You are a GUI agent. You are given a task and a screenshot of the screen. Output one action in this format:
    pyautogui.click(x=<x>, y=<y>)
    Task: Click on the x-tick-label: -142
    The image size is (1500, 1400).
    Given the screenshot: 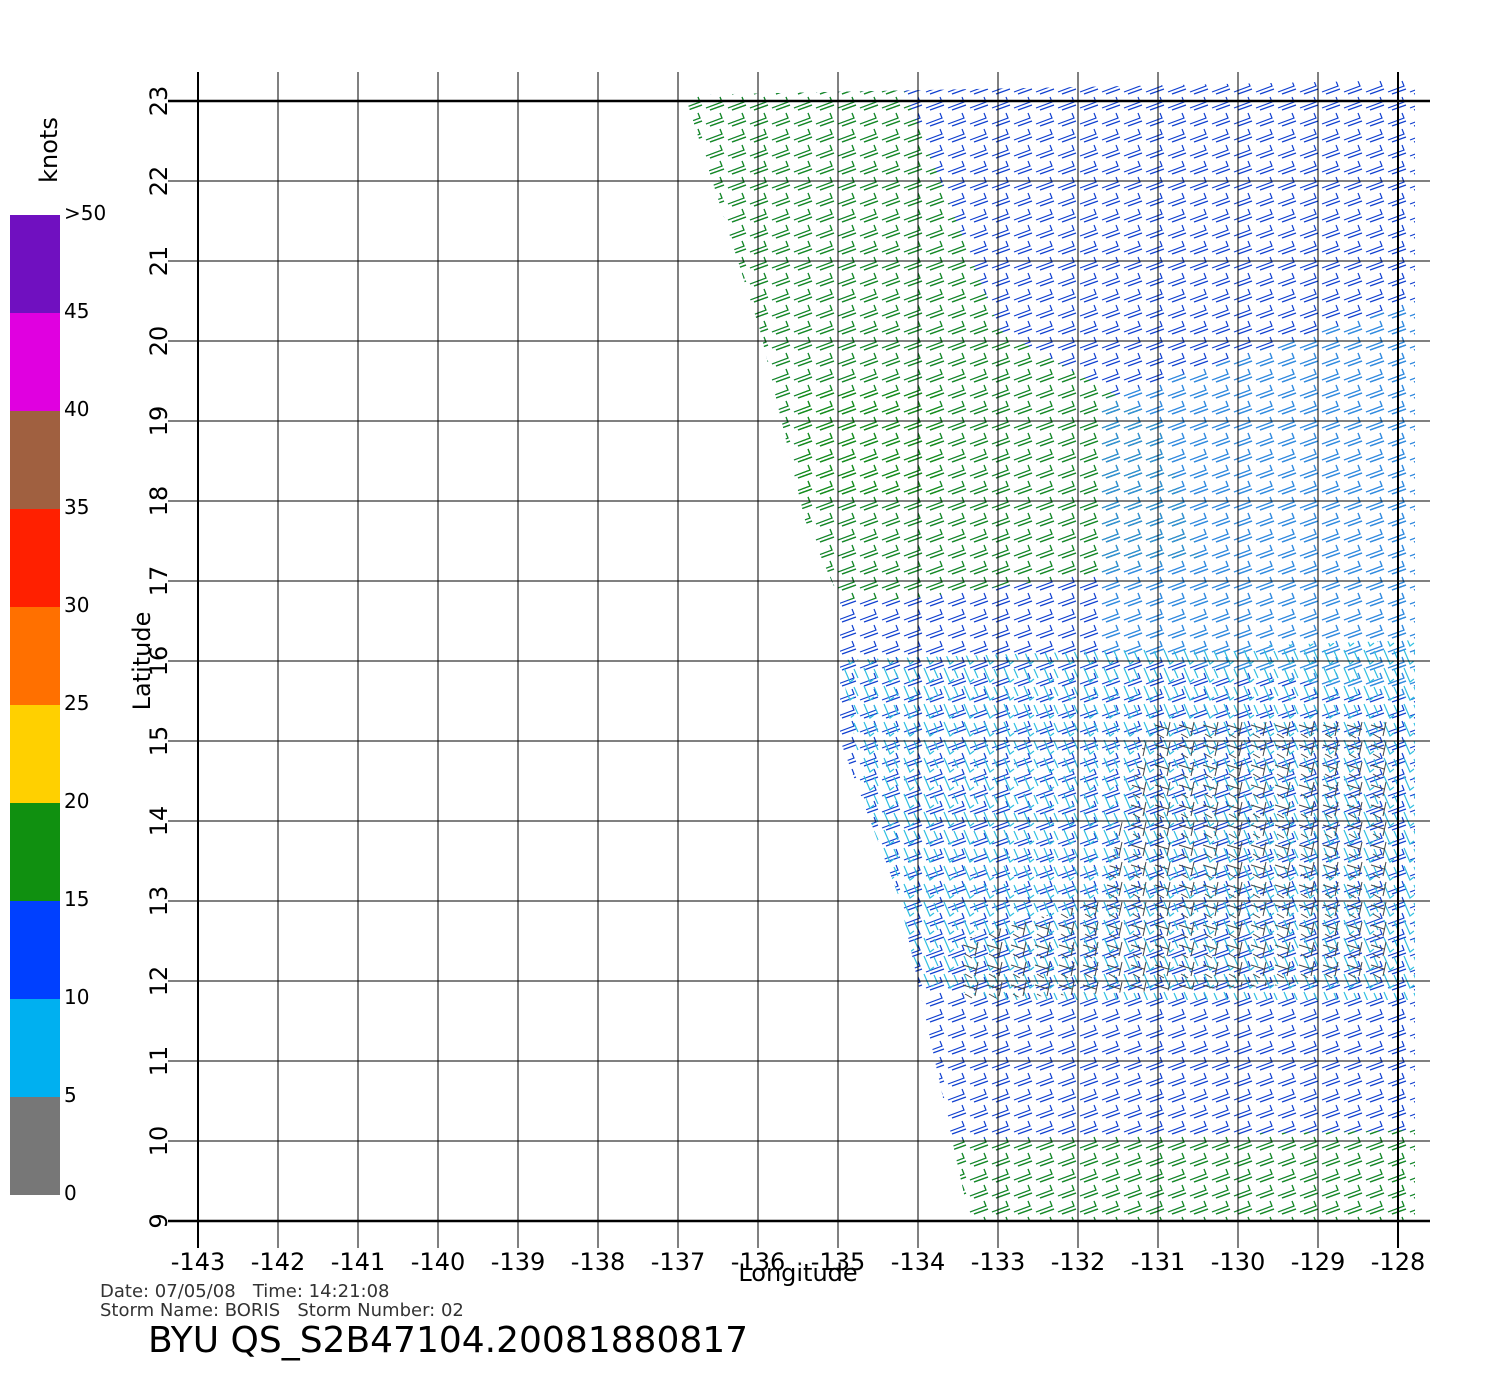 What is the action you would take?
    pyautogui.click(x=278, y=1262)
    